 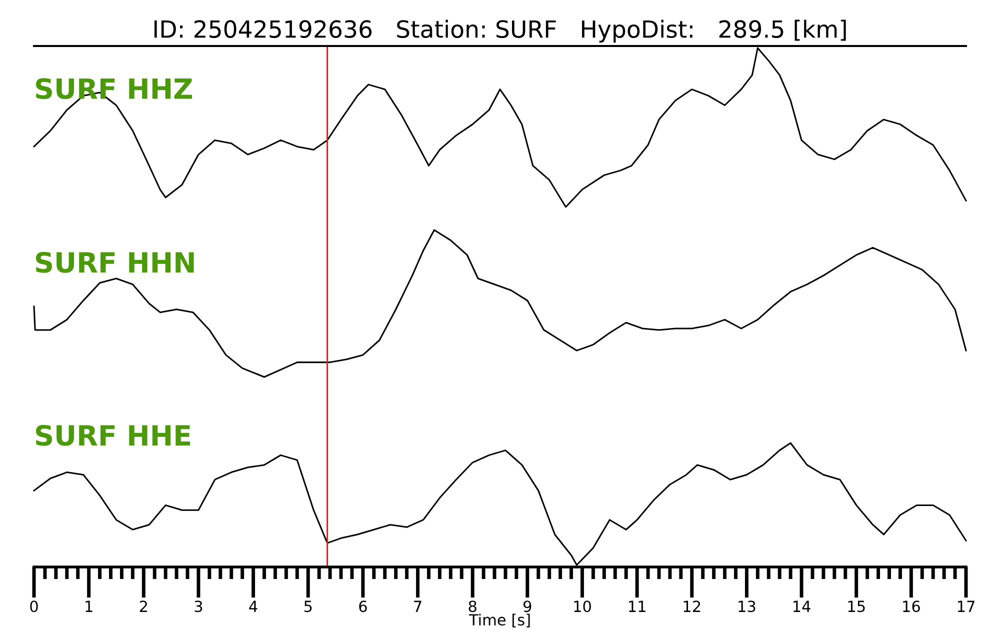 What do you see at coordinates (528, 606) in the screenshot?
I see `x-tick-label: 9` at bounding box center [528, 606].